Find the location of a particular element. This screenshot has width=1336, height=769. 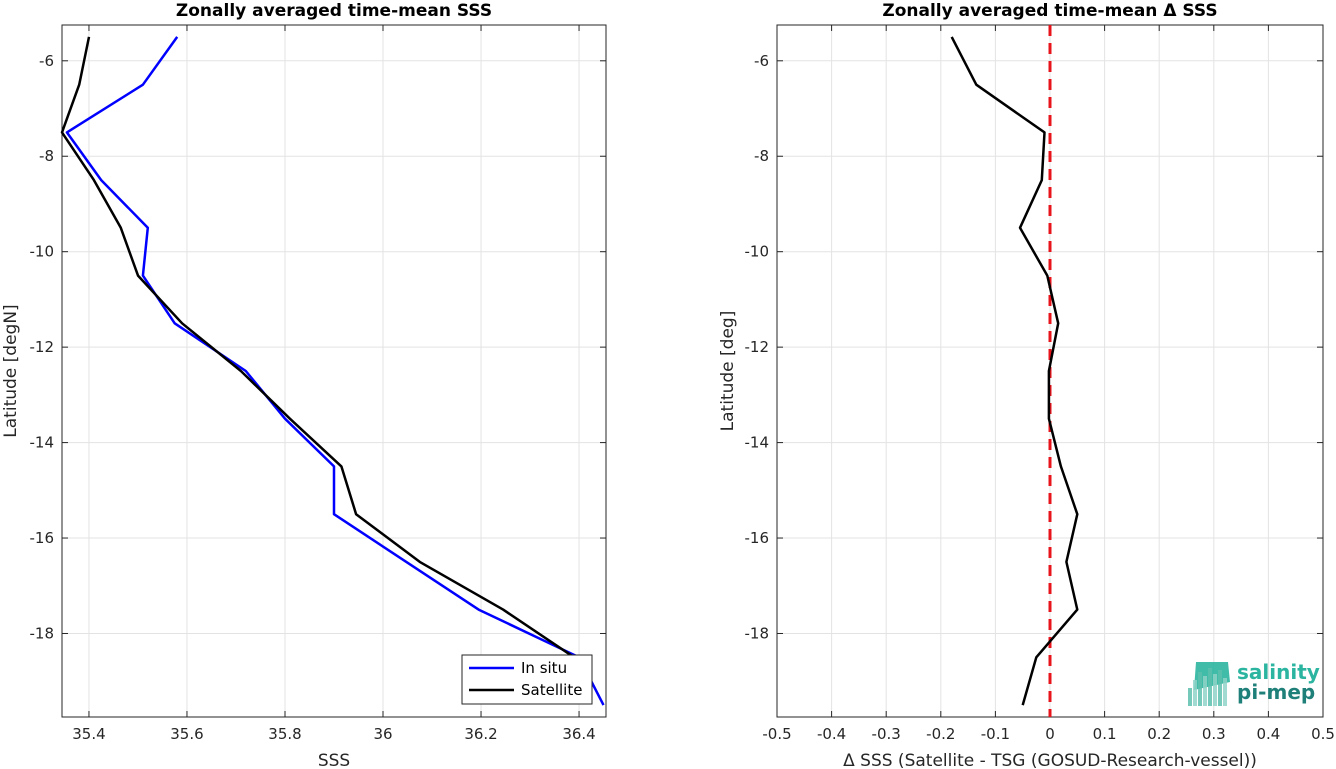

x-tick-label: 35.8 is located at coordinates (284, 734).